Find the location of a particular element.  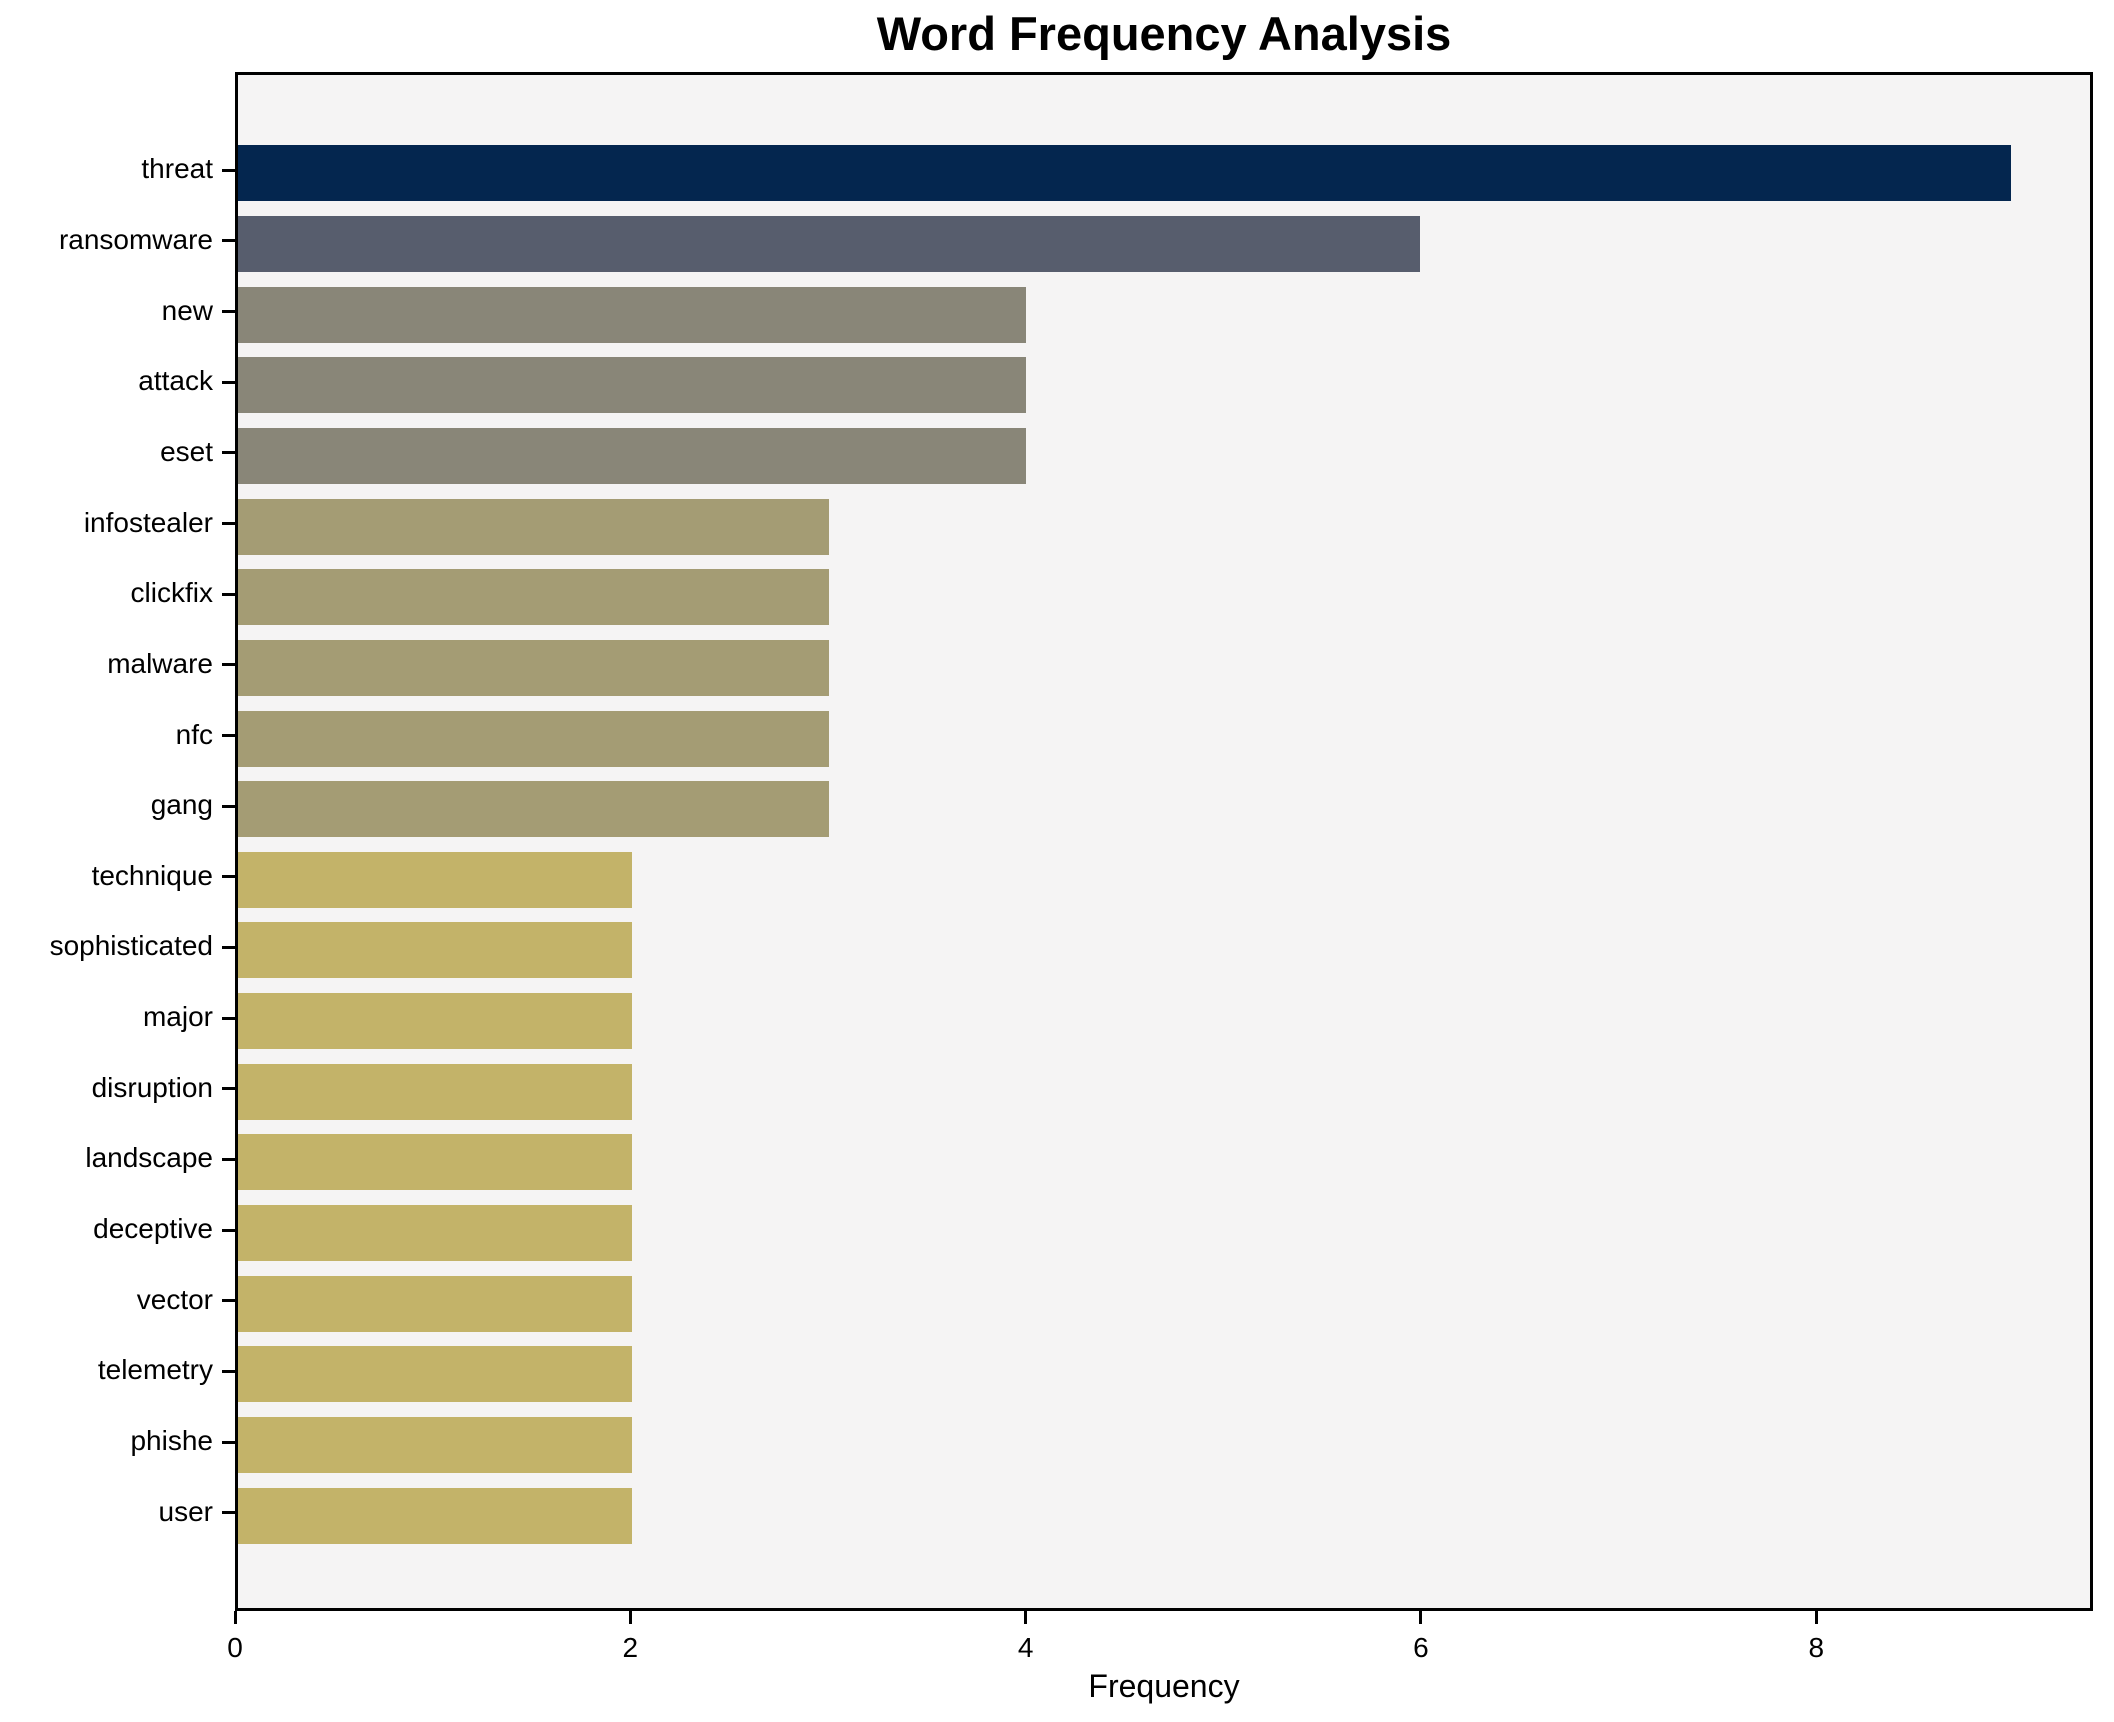

bar-telemetry is located at coordinates (435, 1374).